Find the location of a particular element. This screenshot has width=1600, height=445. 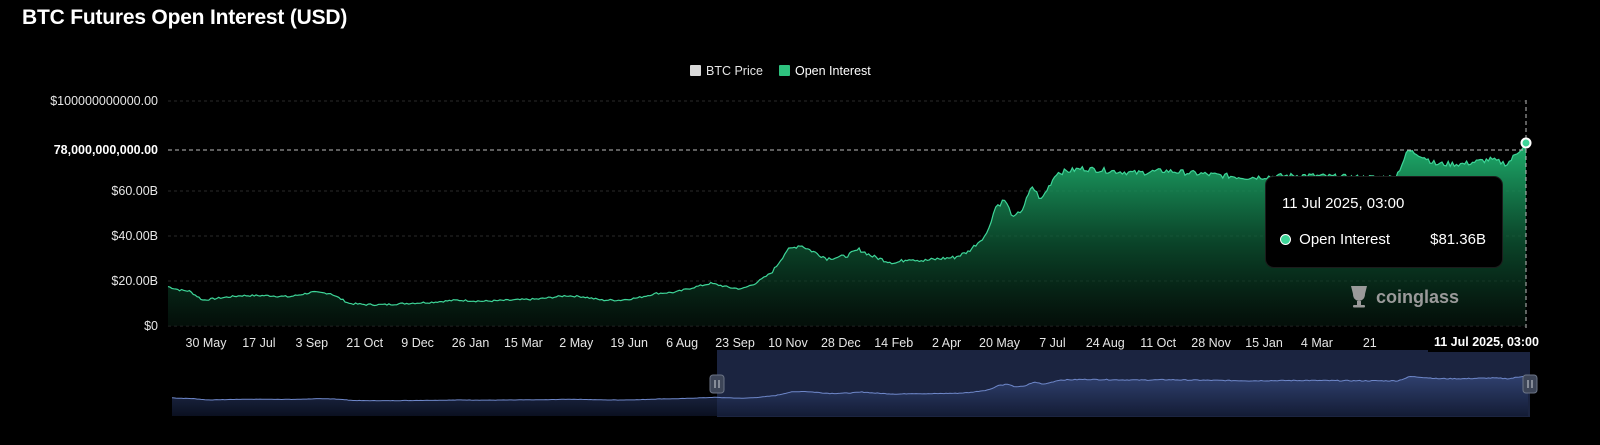

navigator-left-handle is located at coordinates (717, 384).